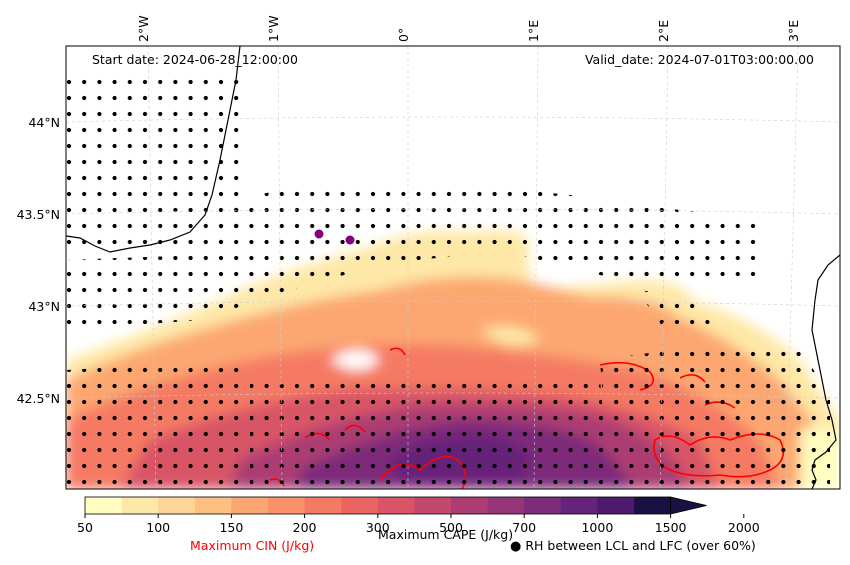 Image resolution: width=850 pixels, height=565 pixels. What do you see at coordinates (640, 545) in the screenshot?
I see `rh-label: RH between LCL and LFC (over 60%)` at bounding box center [640, 545].